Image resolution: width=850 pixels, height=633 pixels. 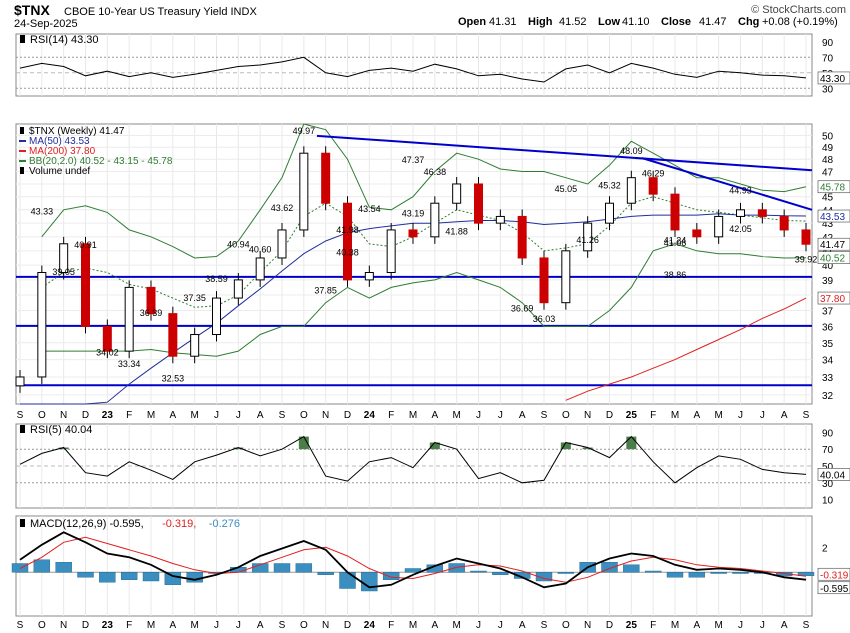 What do you see at coordinates (675, 243) in the screenshot?
I see `price-annotation: 41.06` at bounding box center [675, 243].